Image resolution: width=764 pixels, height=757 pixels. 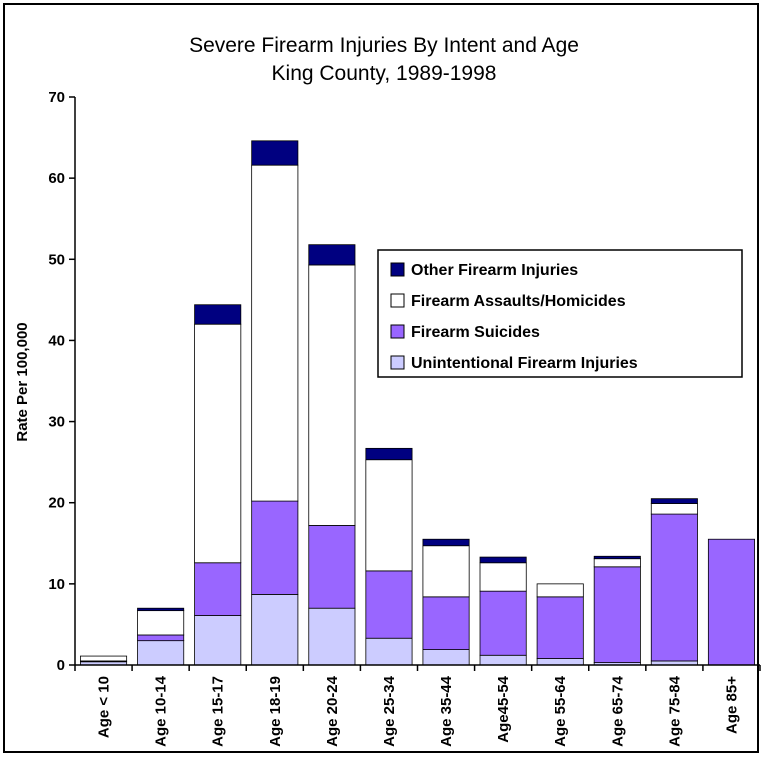 I want to click on x-category-label-5: Age 20-24, so click(x=332, y=711).